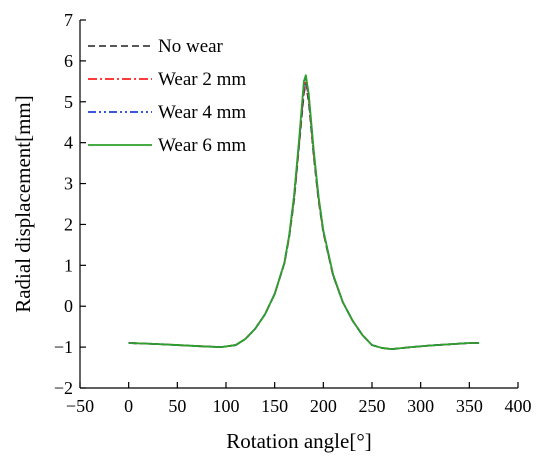 This screenshot has width=550, height=465. What do you see at coordinates (68, 102) in the screenshot?
I see `y-tick-label: 5` at bounding box center [68, 102].